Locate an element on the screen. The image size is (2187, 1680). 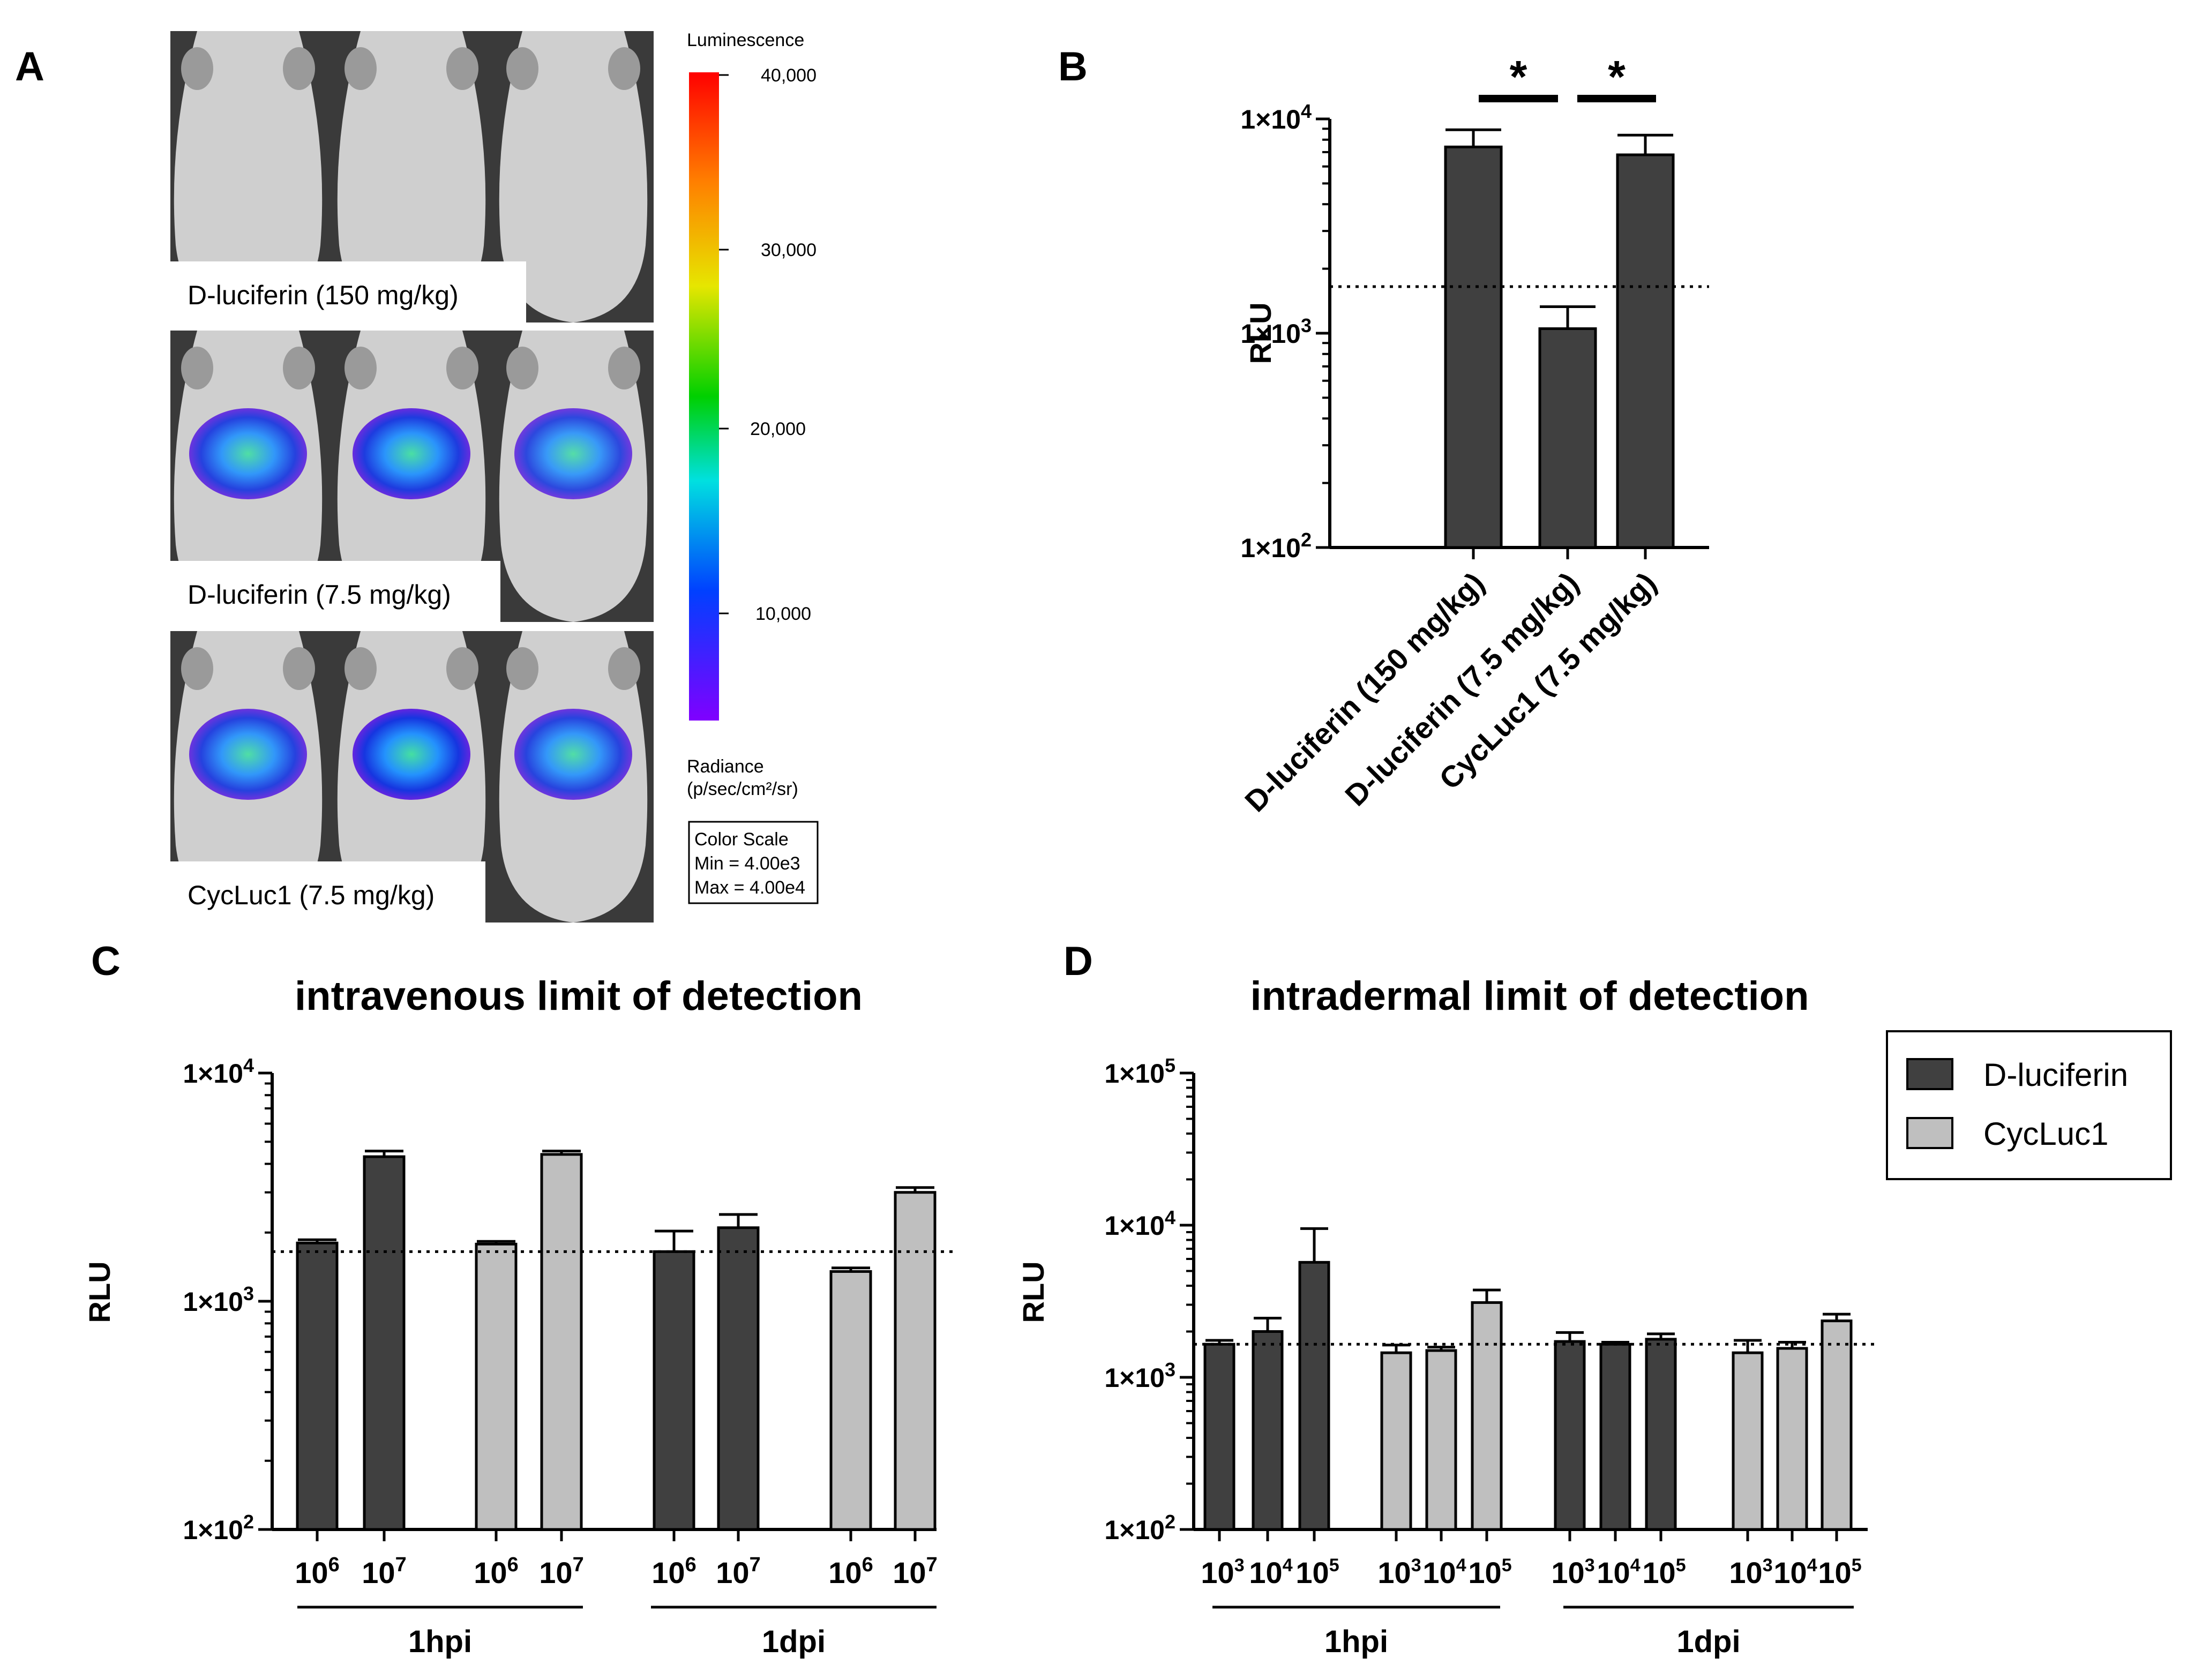
chart-title: intradermal limit of detection is located at coordinates (1530, 996).